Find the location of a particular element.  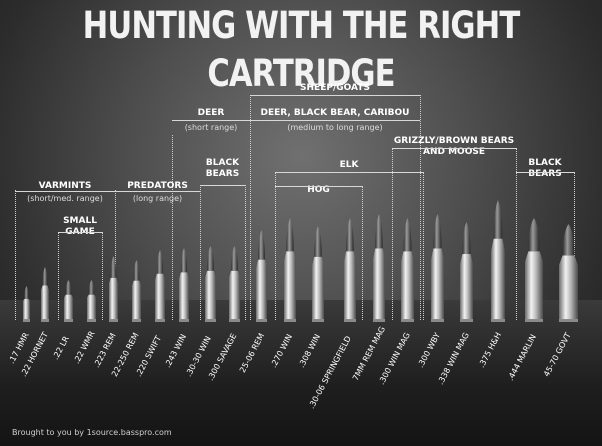

deer-short-bracket is located at coordinates (211, 120).